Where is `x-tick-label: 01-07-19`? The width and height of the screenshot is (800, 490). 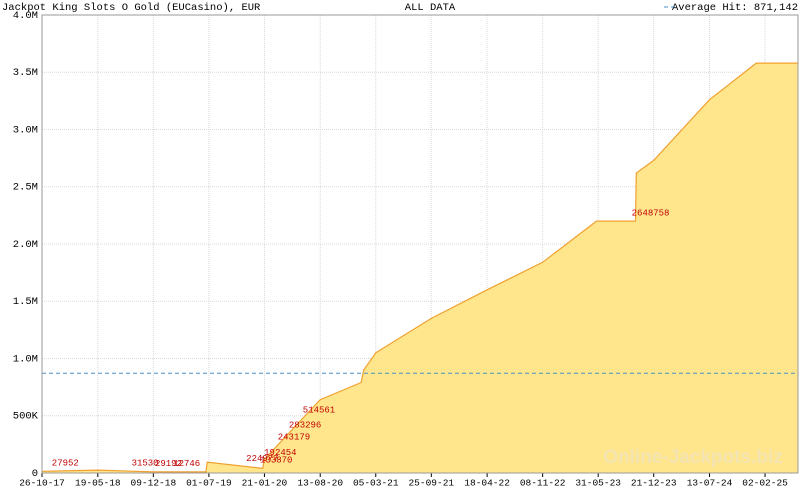 x-tick-label: 01-07-19 is located at coordinates (209, 483).